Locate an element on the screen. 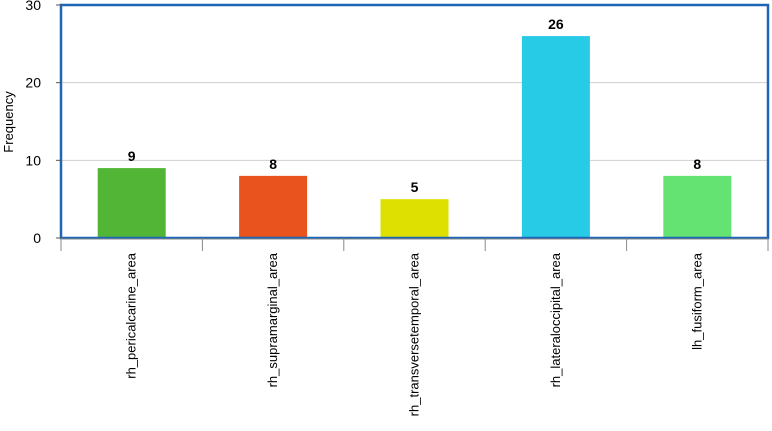 The image size is (772, 431). x-tick-label: rh_pericalcarine_area is located at coordinates (131, 315).